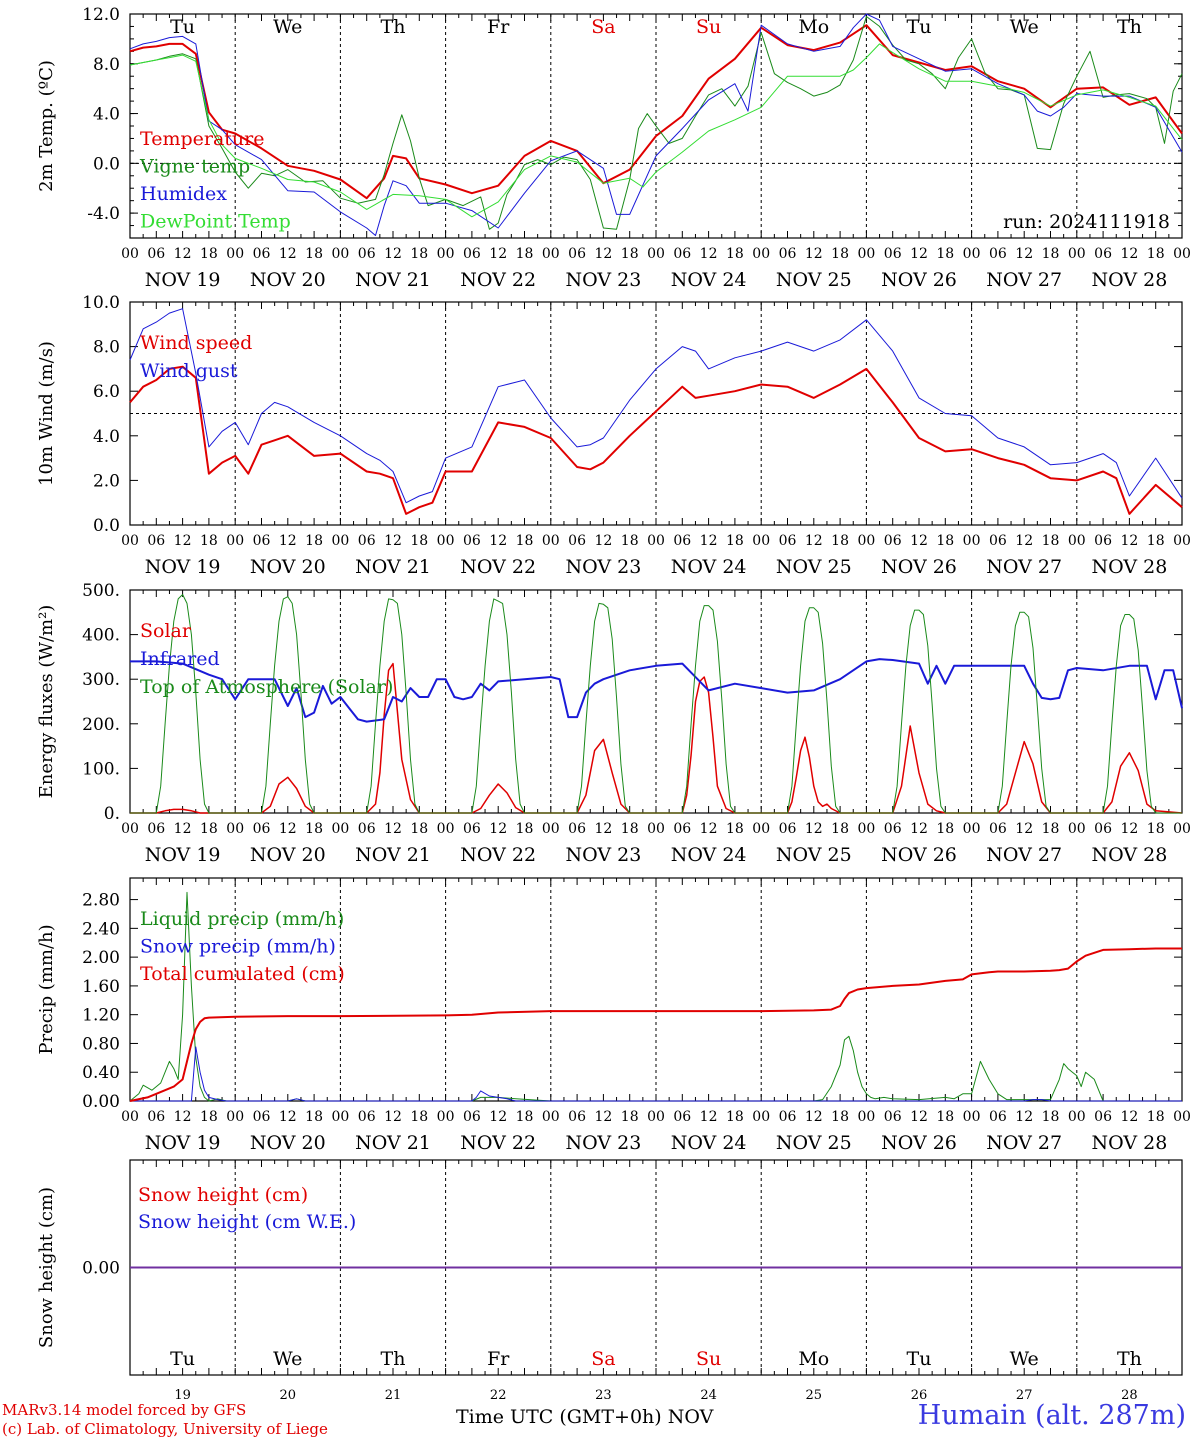  Describe the element at coordinates (182, 27) in the screenshot. I see `weekday-label: Tu` at that location.